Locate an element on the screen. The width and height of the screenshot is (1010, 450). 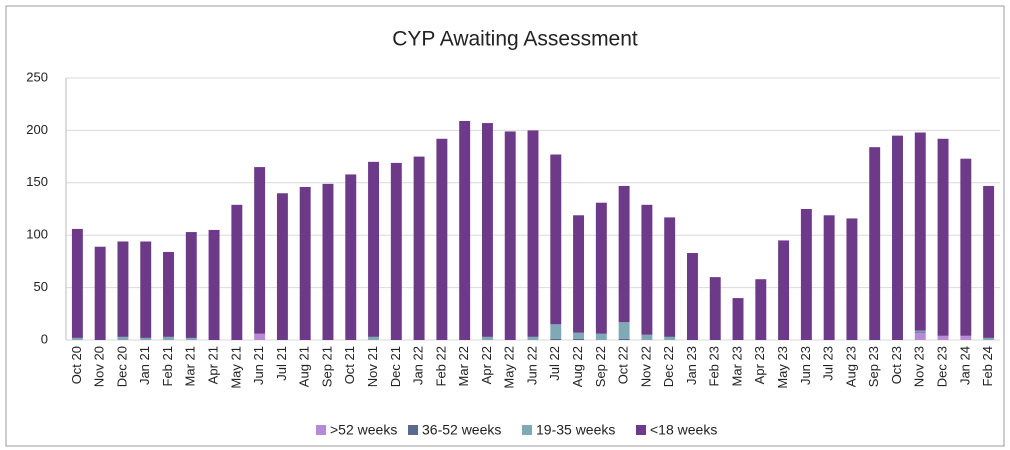
x-tick-label: Sep 22 is located at coordinates (600, 366).